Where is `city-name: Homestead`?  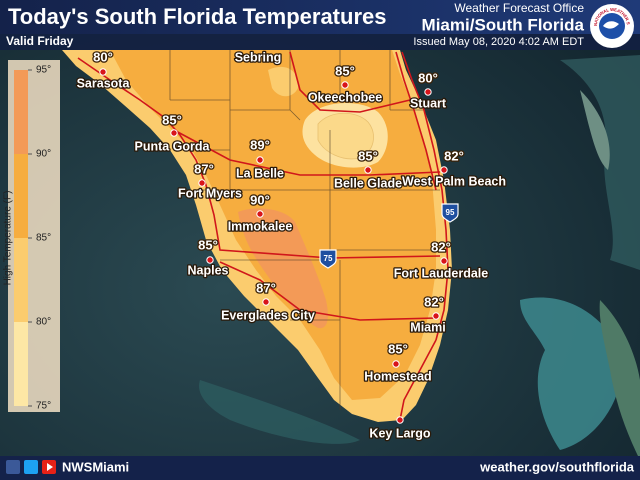
city-name: Homestead is located at coordinates (397, 376).